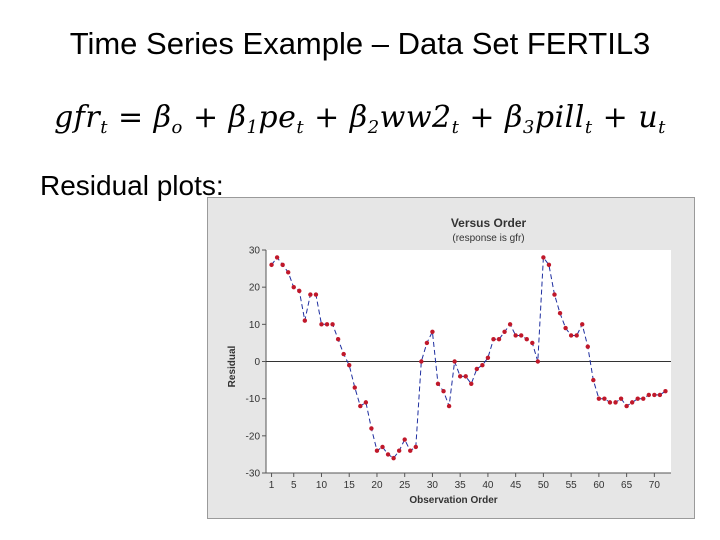 The image size is (720, 540). I want to click on x-tick-label: 65, so click(627, 485).